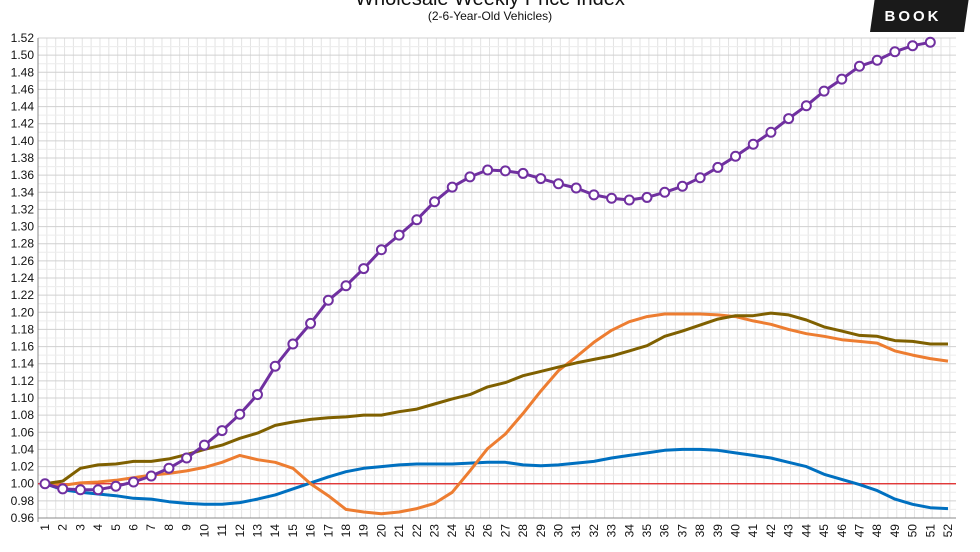 This screenshot has height=552, width=980. Describe the element at coordinates (490, 5) in the screenshot. I see `chart-title: Wholesale Weekly Price Index` at that location.